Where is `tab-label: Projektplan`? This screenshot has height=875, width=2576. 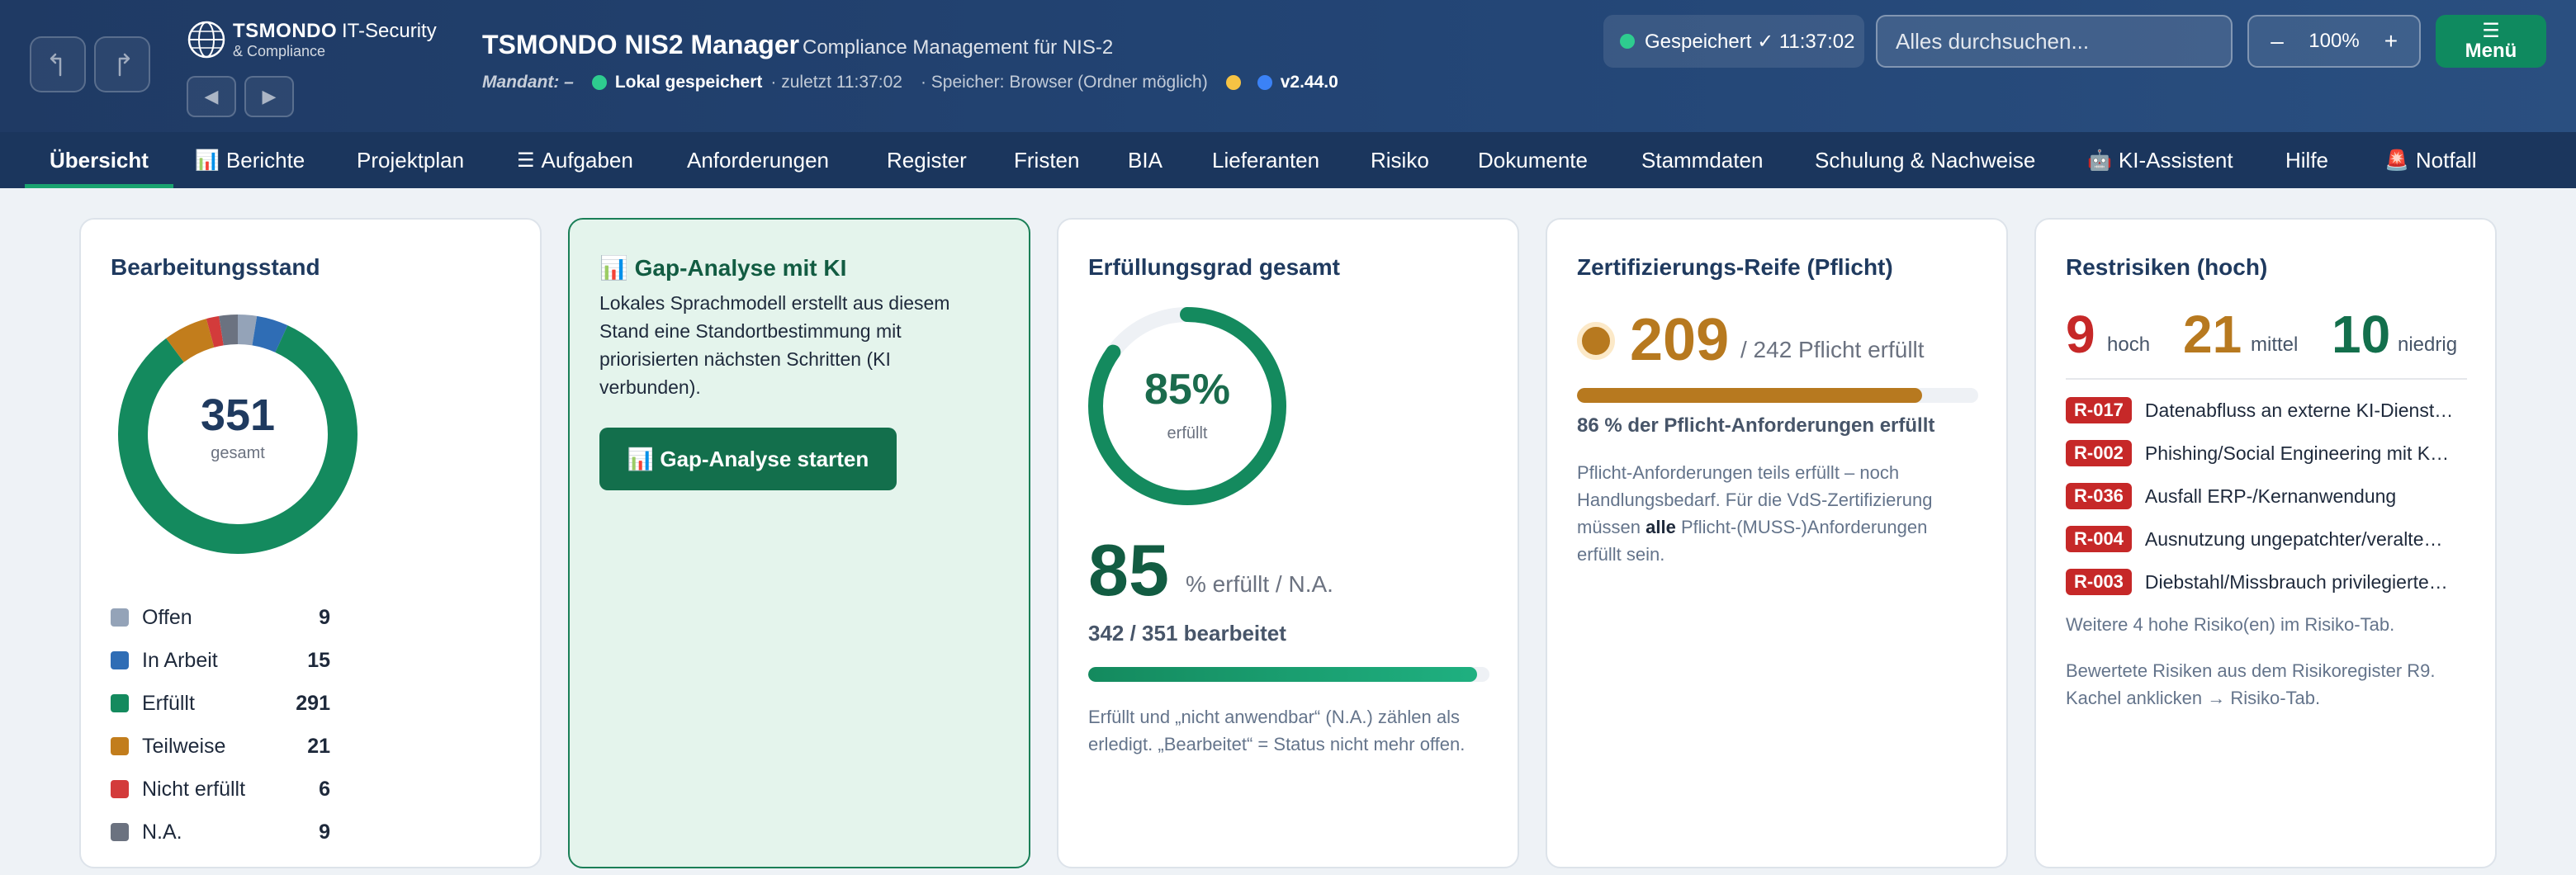
tab-label: Projektplan is located at coordinates (411, 160).